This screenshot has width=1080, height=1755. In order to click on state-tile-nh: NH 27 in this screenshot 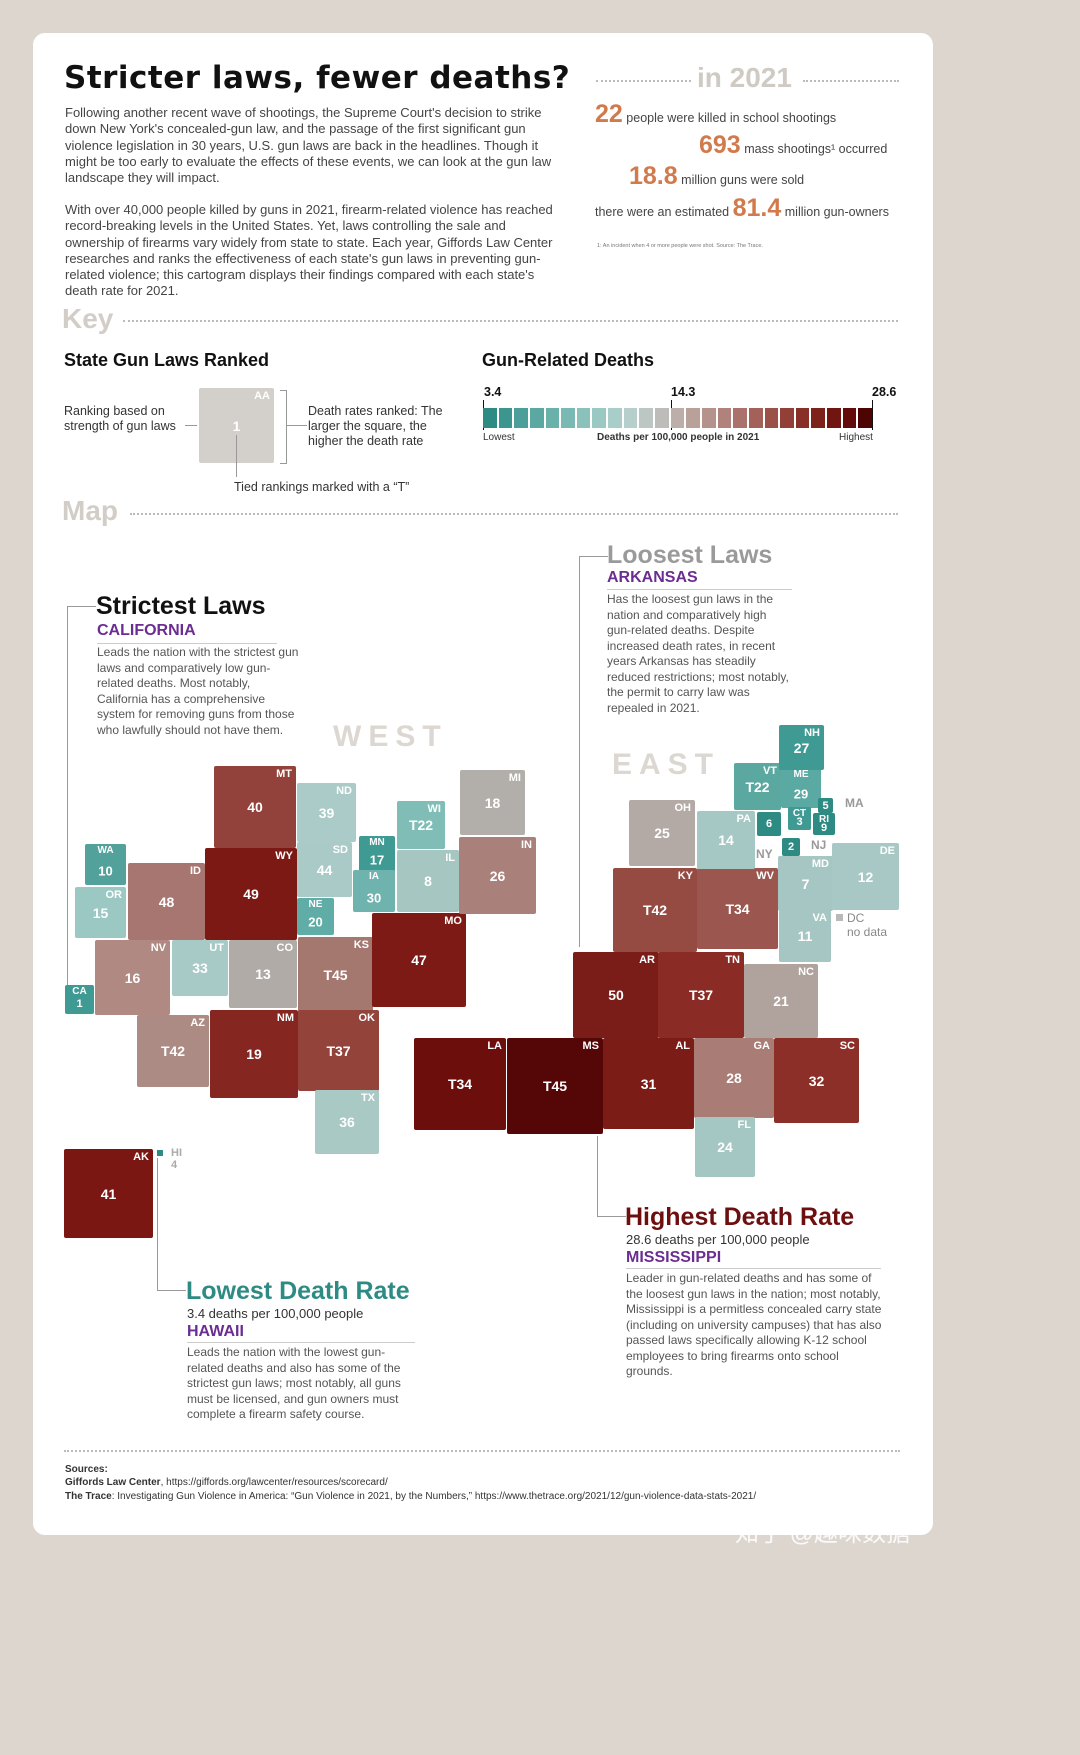, I will do `click(801, 747)`.